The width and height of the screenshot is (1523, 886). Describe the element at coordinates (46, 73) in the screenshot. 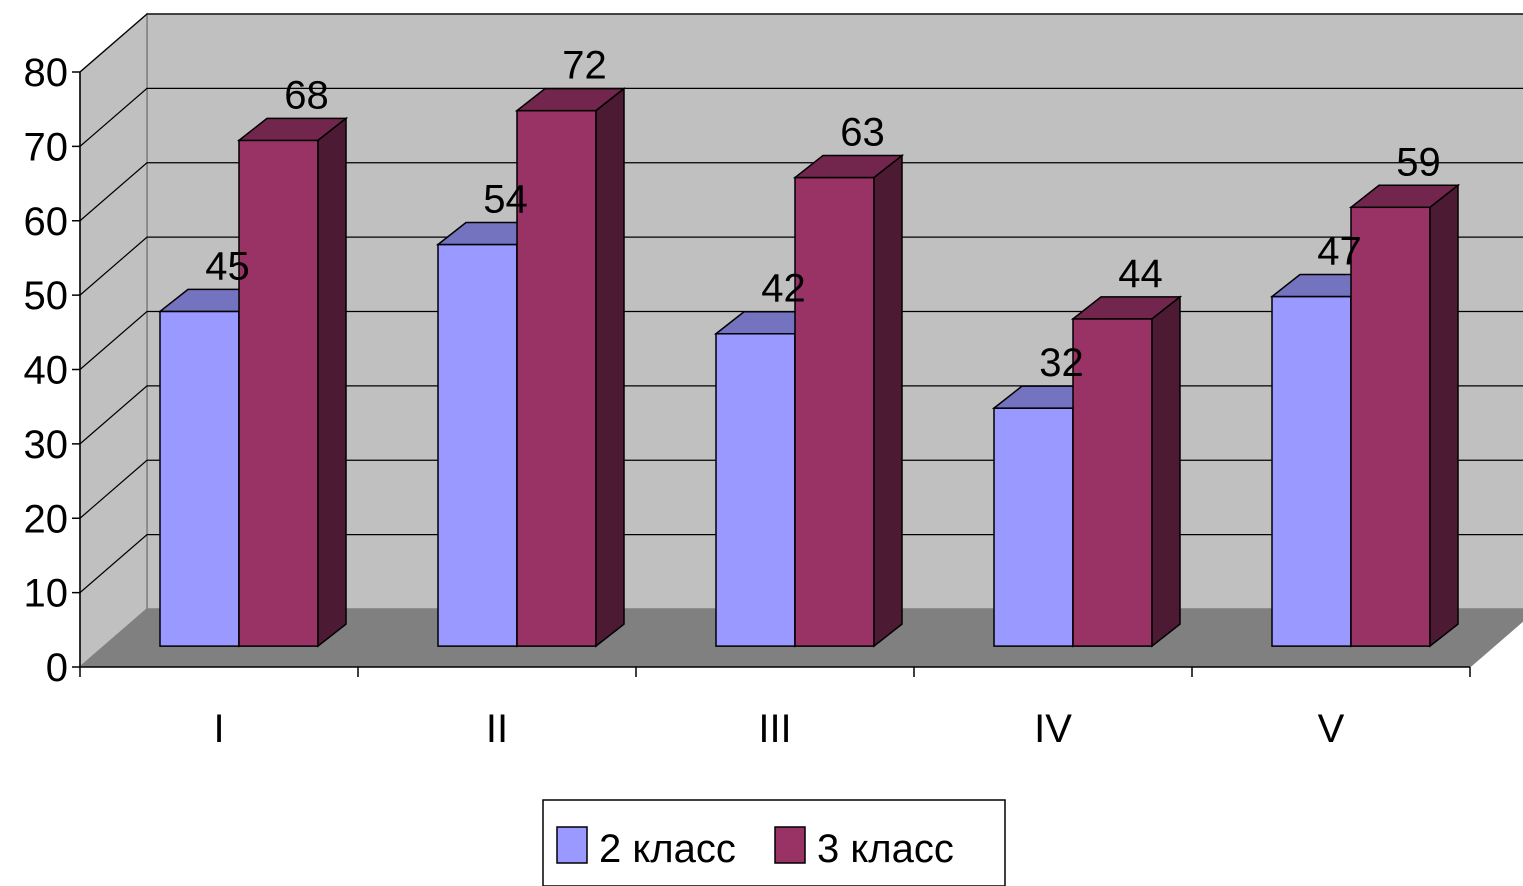

I see `y-tick-label: 80` at that location.